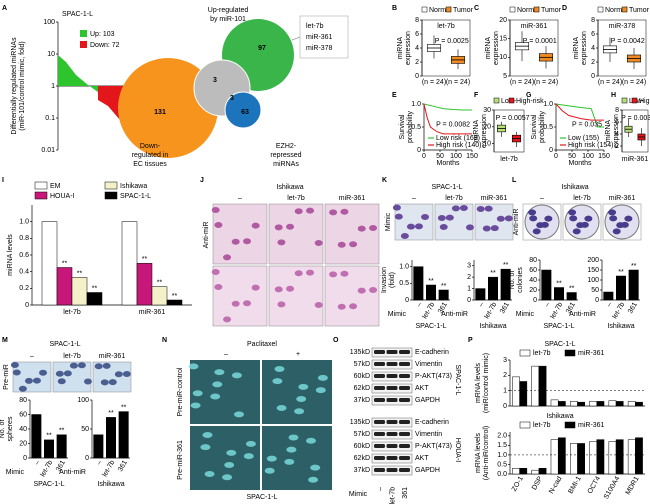 This screenshot has height=504, width=650. What do you see at coordinates (417, 48) in the screenshot?
I see `y-tick-label: 4` at bounding box center [417, 48].